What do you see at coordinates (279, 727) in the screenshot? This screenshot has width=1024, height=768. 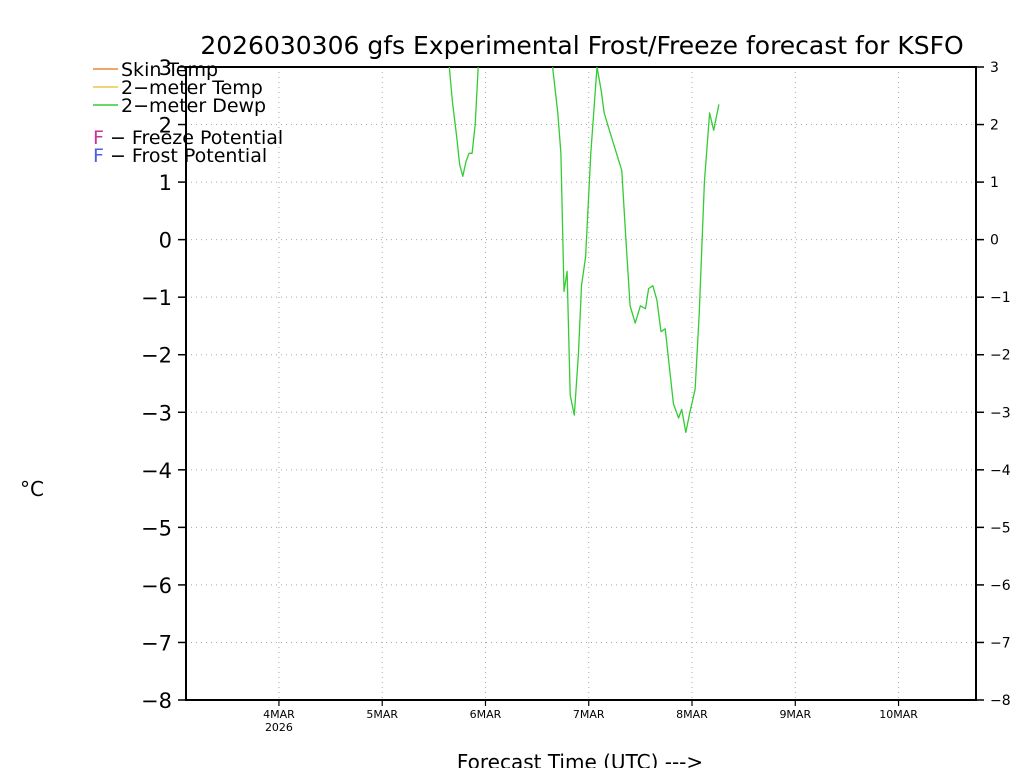 I see `x-tick-sublabel: 2026` at bounding box center [279, 727].